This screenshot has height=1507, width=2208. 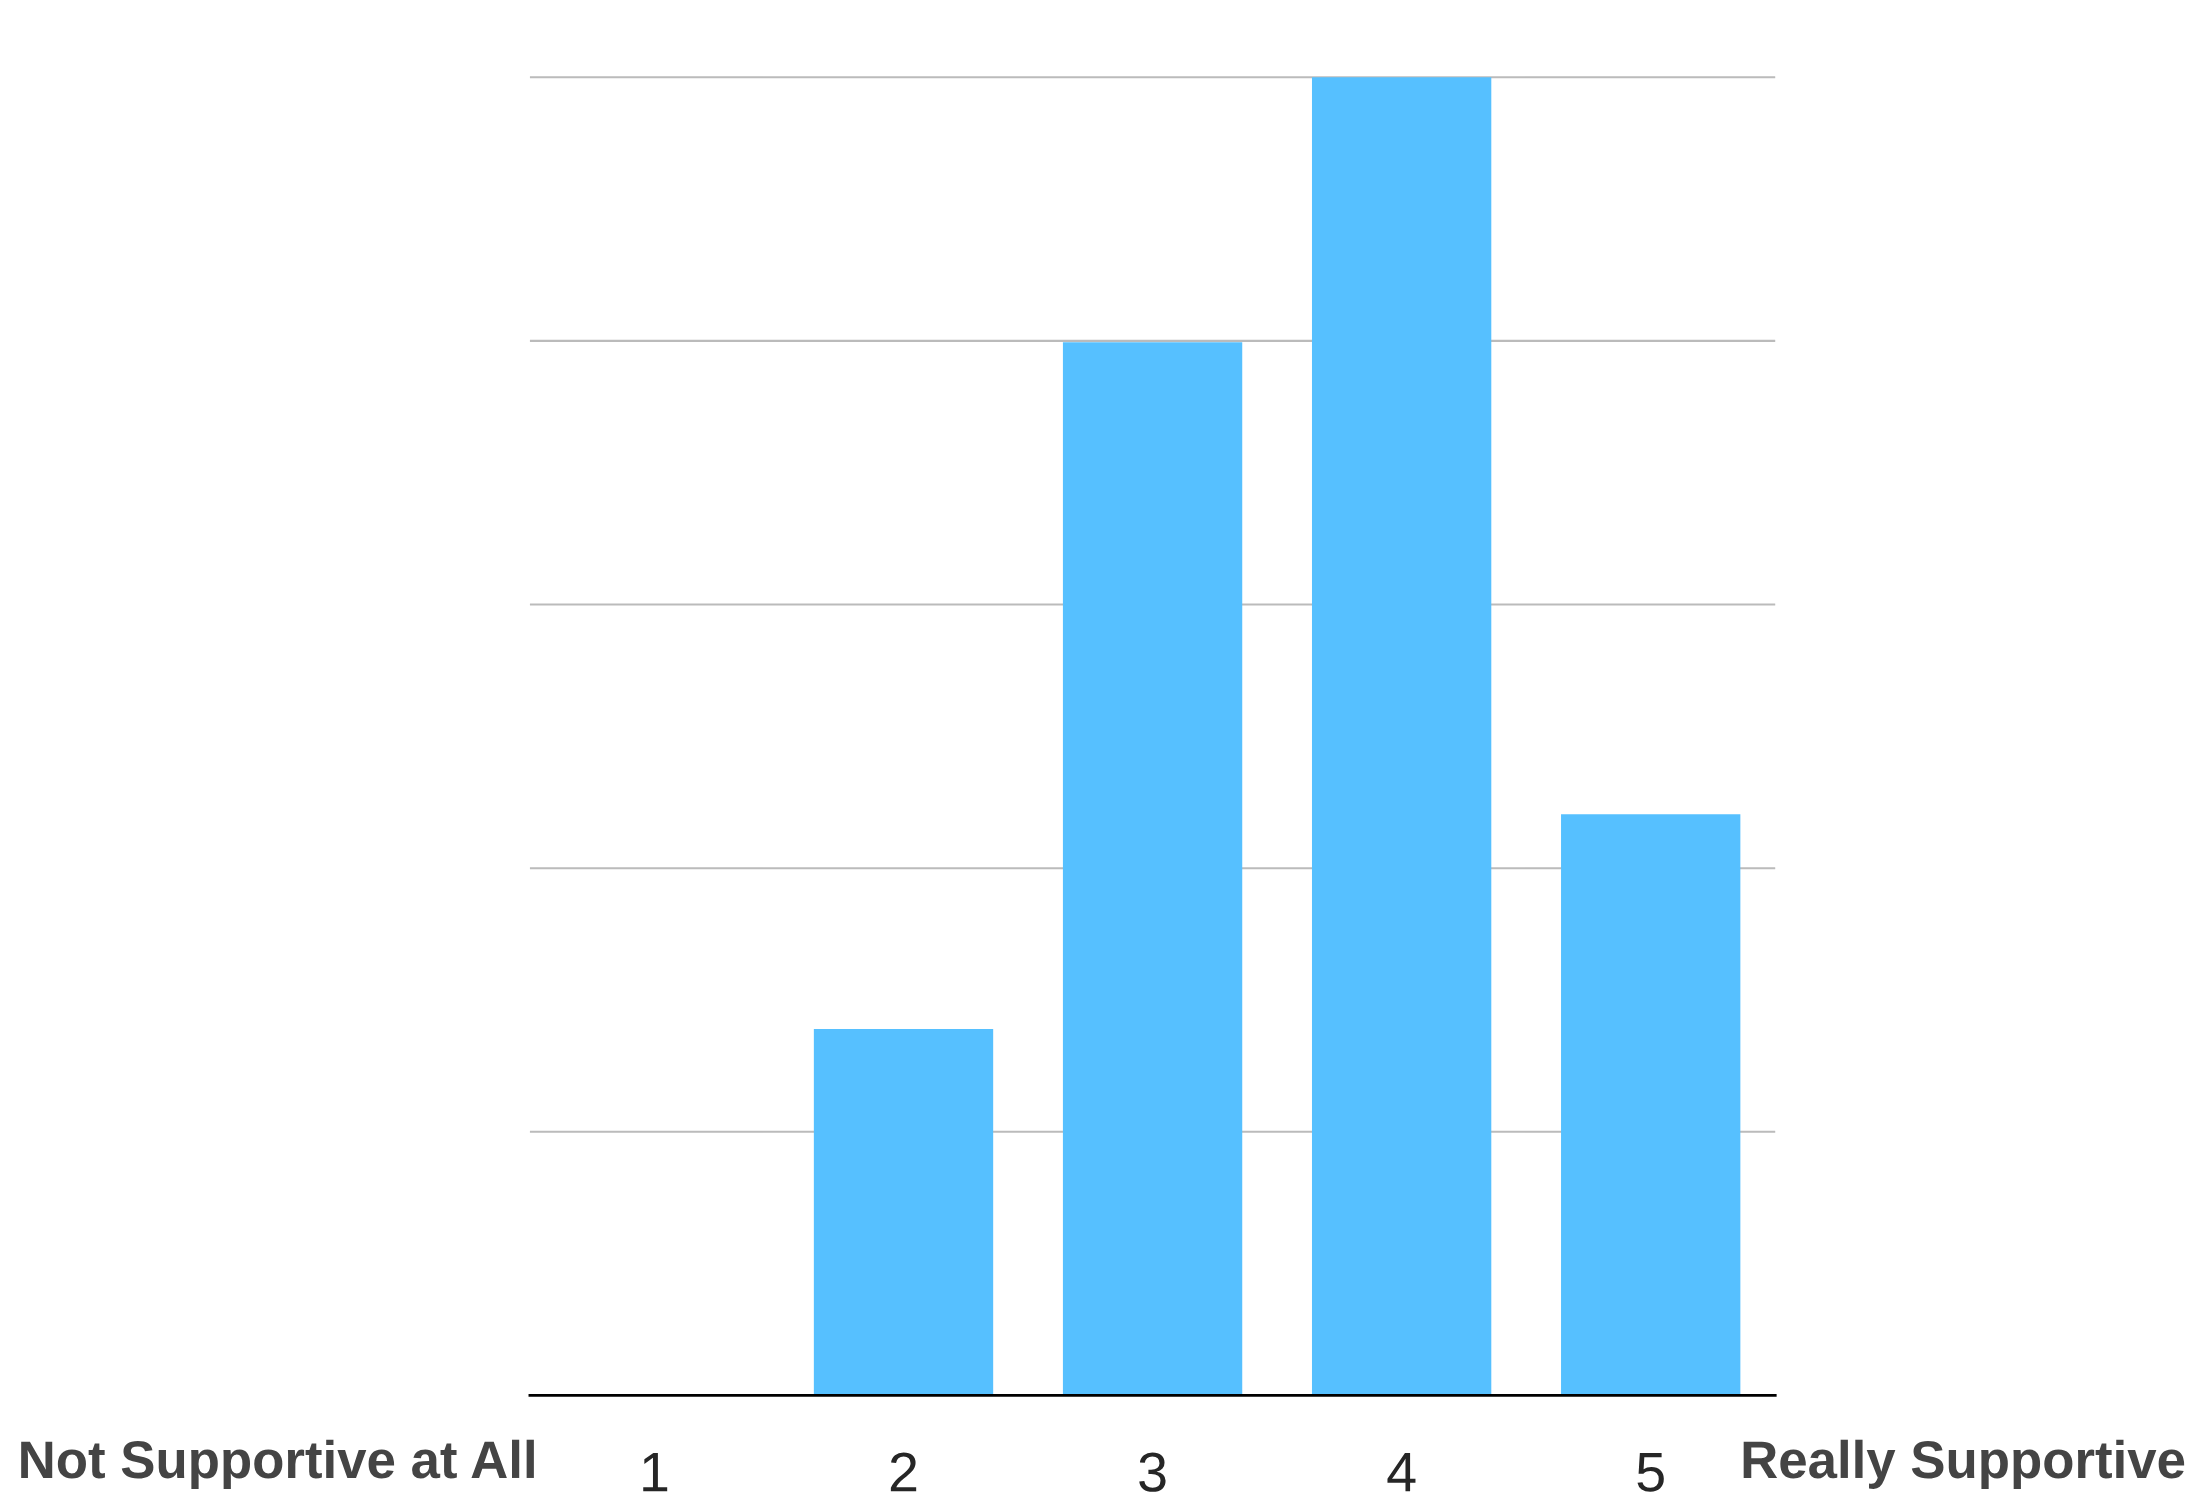 I want to click on x-tick-label: 2, so click(x=903, y=1472).